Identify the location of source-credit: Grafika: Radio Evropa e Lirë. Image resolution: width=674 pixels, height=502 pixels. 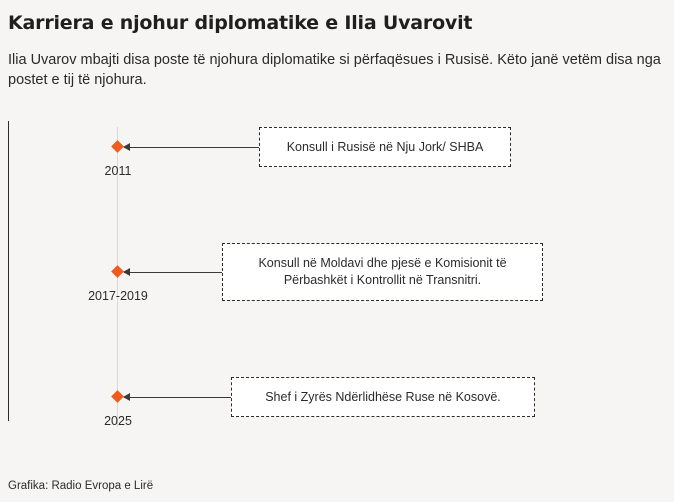
(81, 486).